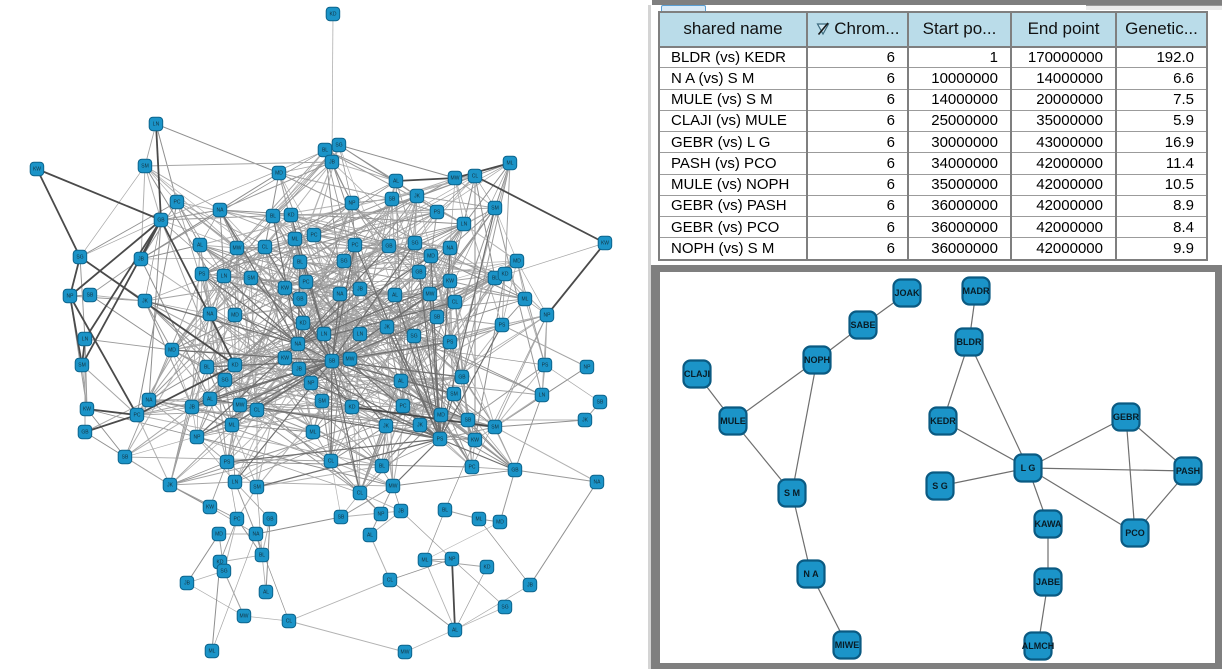 The image size is (1222, 669). I want to click on svg-text: S M, so click(792, 493).